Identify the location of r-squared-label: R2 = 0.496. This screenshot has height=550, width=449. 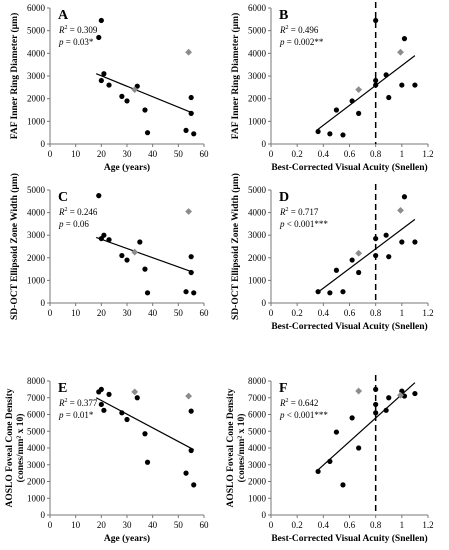
(299, 30).